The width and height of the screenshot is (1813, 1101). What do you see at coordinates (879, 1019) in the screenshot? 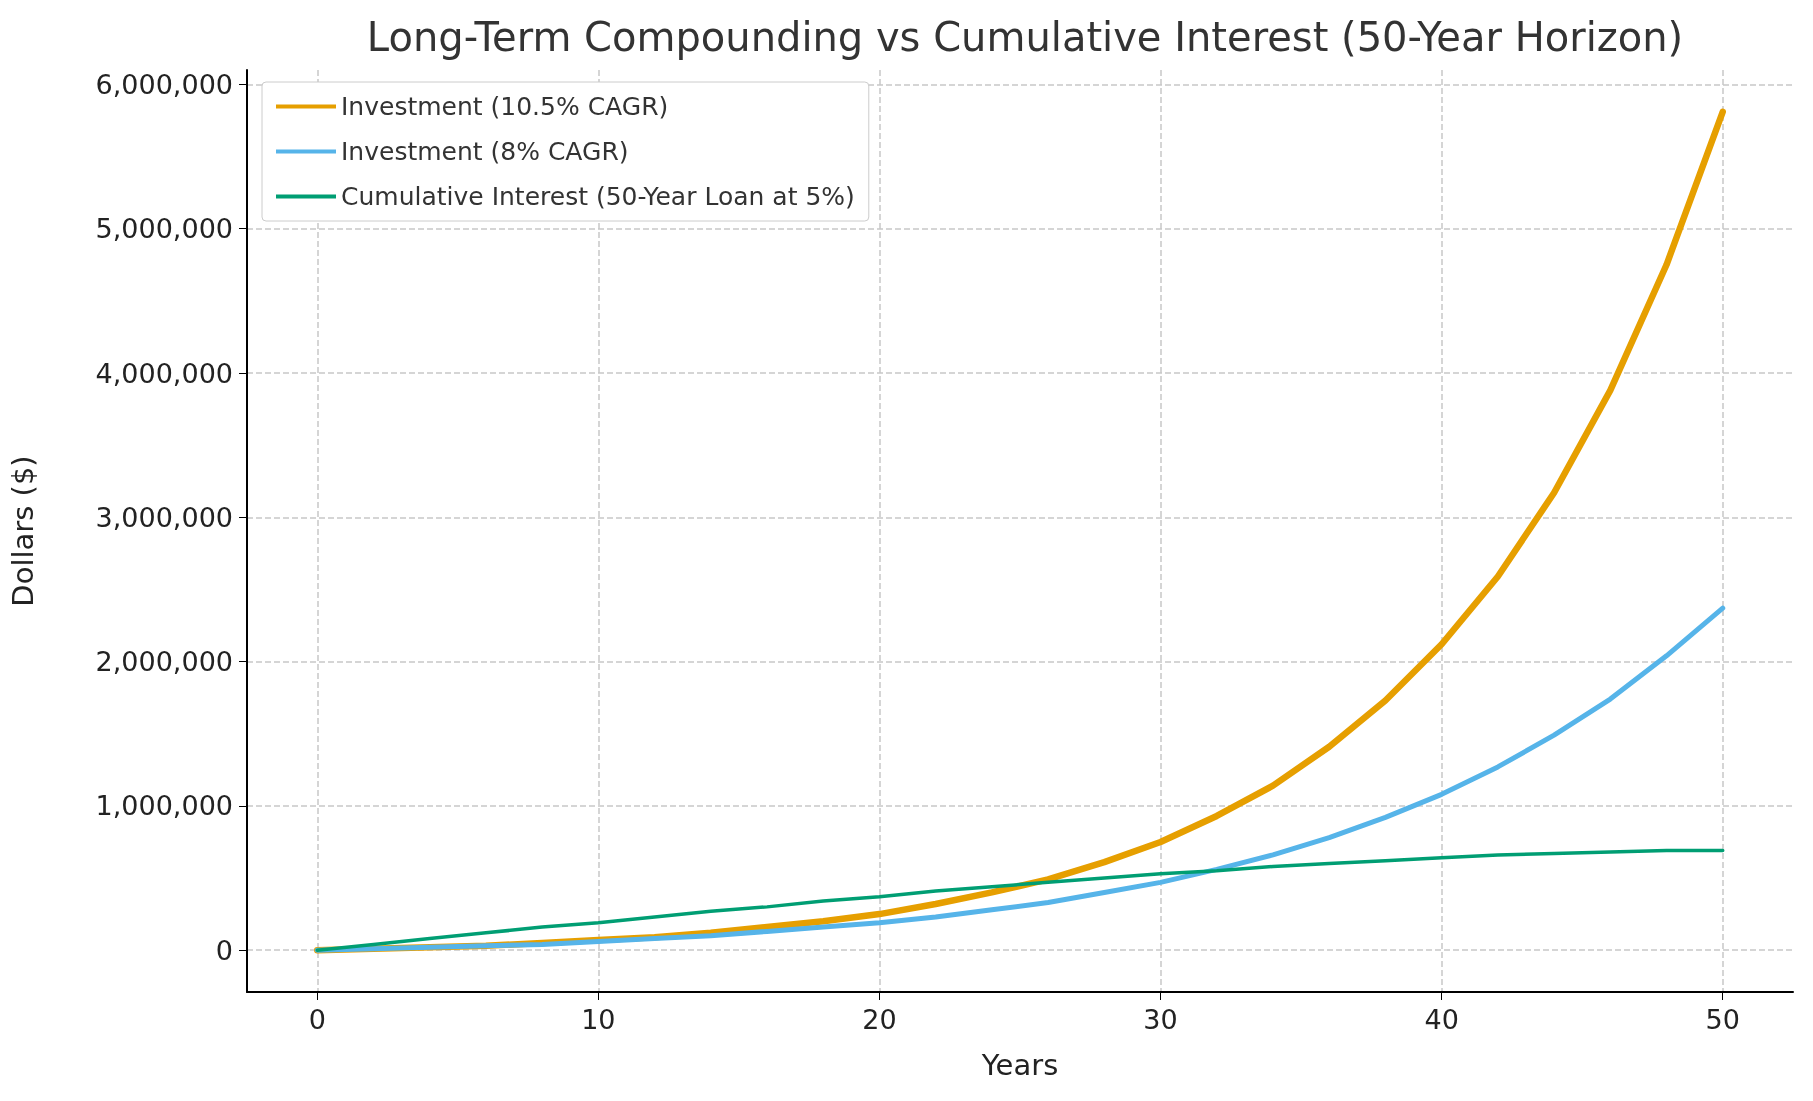
I see `x-tick-label: 20` at bounding box center [879, 1019].